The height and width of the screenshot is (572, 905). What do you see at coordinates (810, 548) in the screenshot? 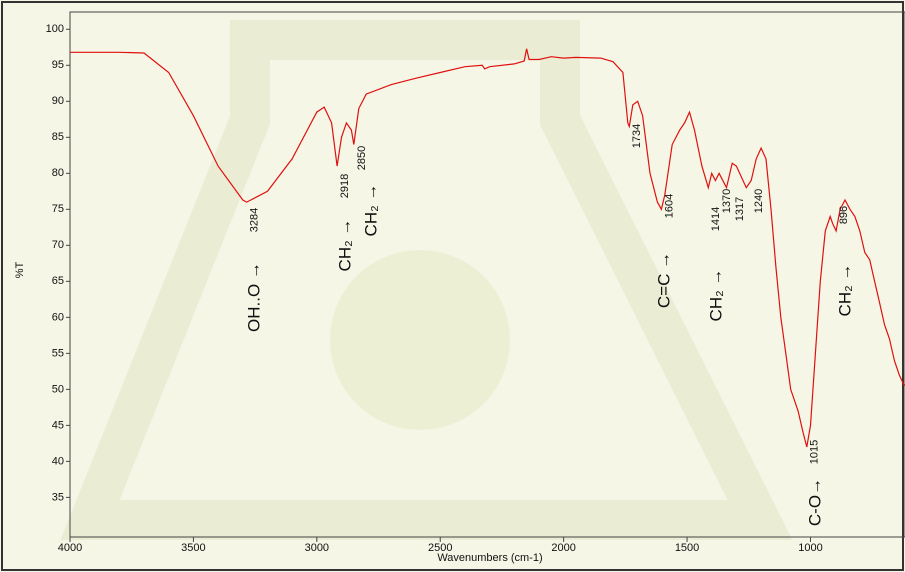
I see `x-tick-label: 1000` at bounding box center [810, 548].